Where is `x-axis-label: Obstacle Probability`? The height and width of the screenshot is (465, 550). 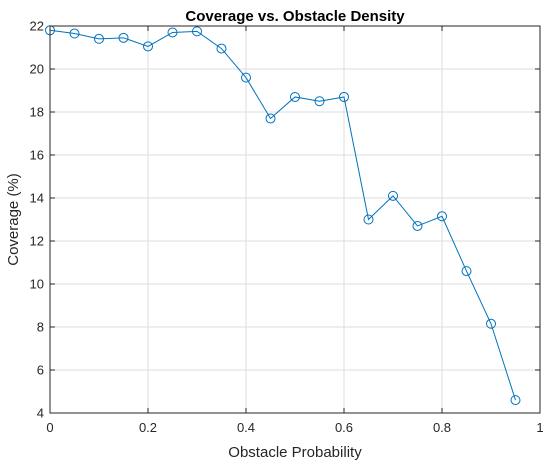 x-axis-label: Obstacle Probability is located at coordinates (295, 452).